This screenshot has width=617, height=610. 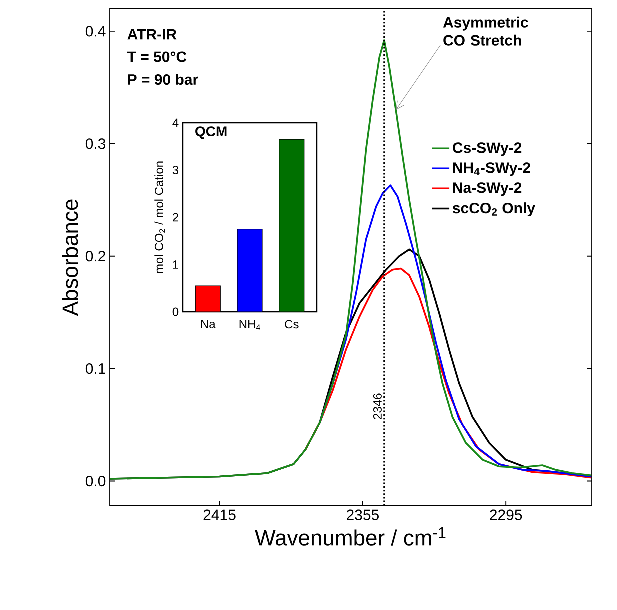 What do you see at coordinates (96, 481) in the screenshot?
I see `y-tick-label: 0.0` at bounding box center [96, 481].